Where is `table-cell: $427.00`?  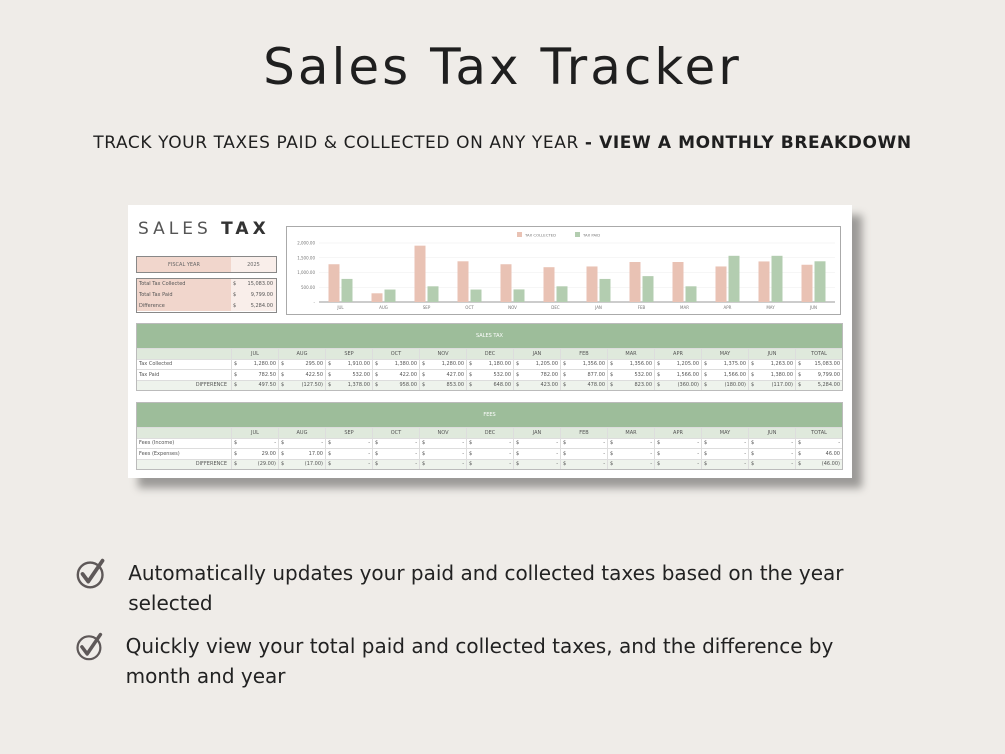
table-cell: $427.00 is located at coordinates (442, 375).